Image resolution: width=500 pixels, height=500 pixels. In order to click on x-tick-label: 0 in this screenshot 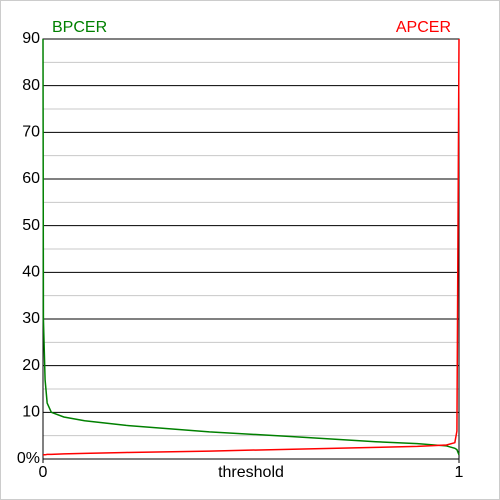, I will do `click(43, 472)`.